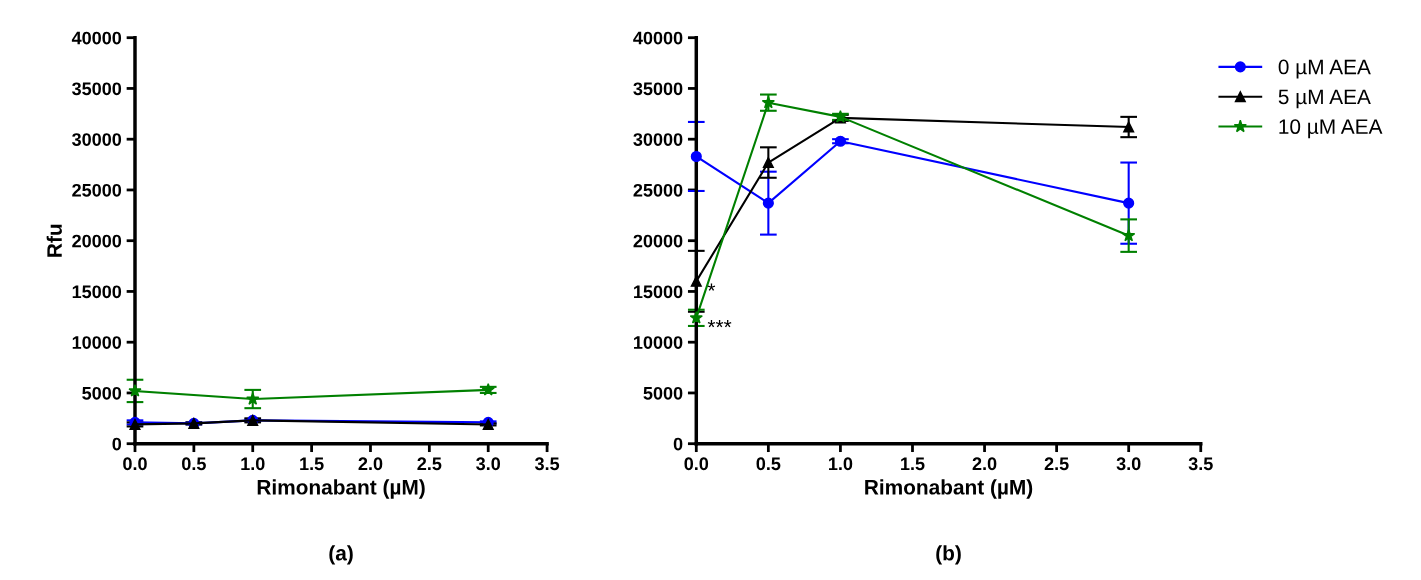  What do you see at coordinates (54, 240) in the screenshot?
I see `y-axis-title: Rfu` at bounding box center [54, 240].